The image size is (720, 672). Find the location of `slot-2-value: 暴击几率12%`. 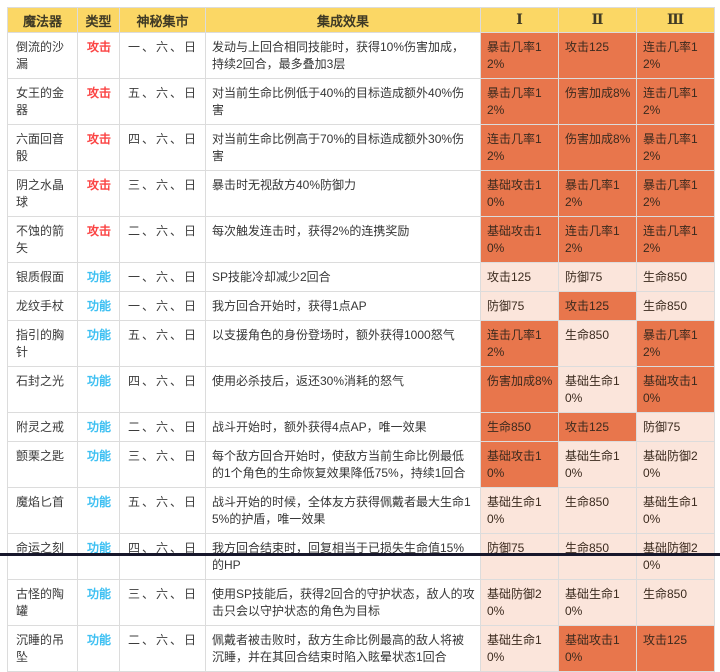

slot-2-value: 暴击几率12% is located at coordinates (597, 193).